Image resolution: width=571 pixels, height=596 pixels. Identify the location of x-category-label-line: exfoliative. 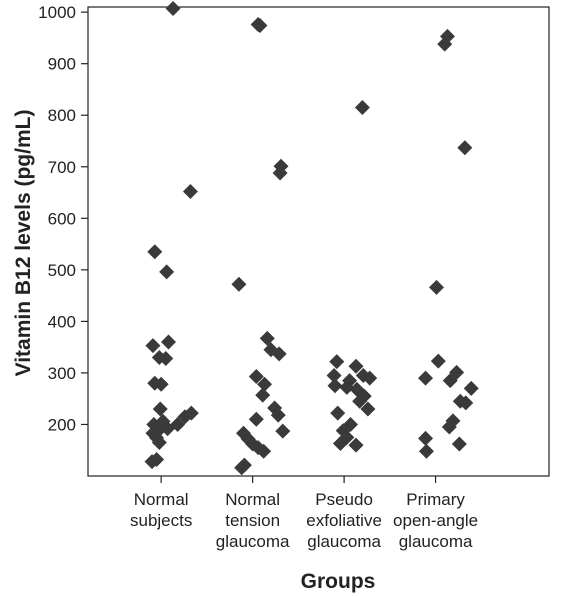
(344, 520).